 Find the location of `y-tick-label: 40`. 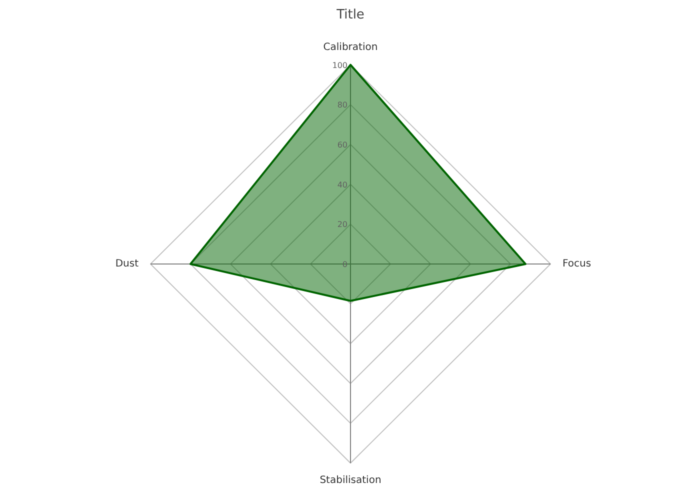

y-tick-label: 40 is located at coordinates (342, 185).